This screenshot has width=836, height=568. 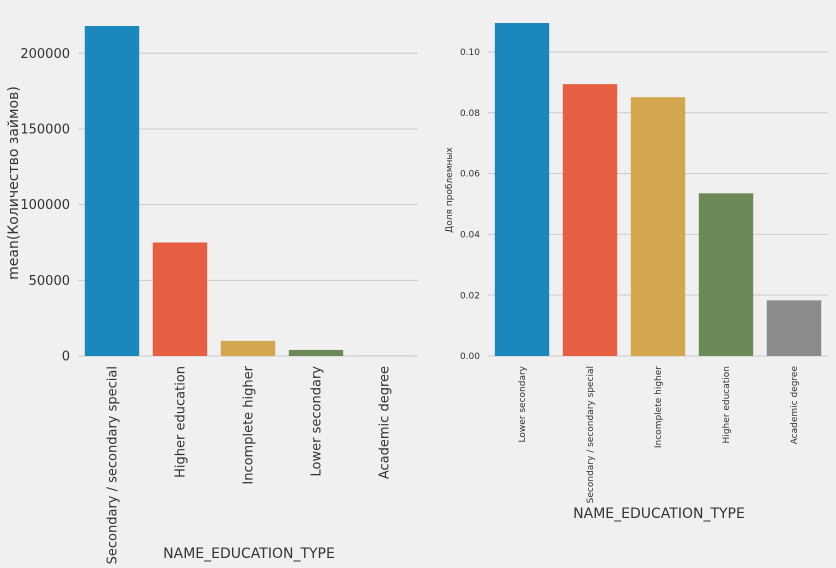 What do you see at coordinates (49, 281) in the screenshot?
I see `left-y-tick-label: 50000` at bounding box center [49, 281].